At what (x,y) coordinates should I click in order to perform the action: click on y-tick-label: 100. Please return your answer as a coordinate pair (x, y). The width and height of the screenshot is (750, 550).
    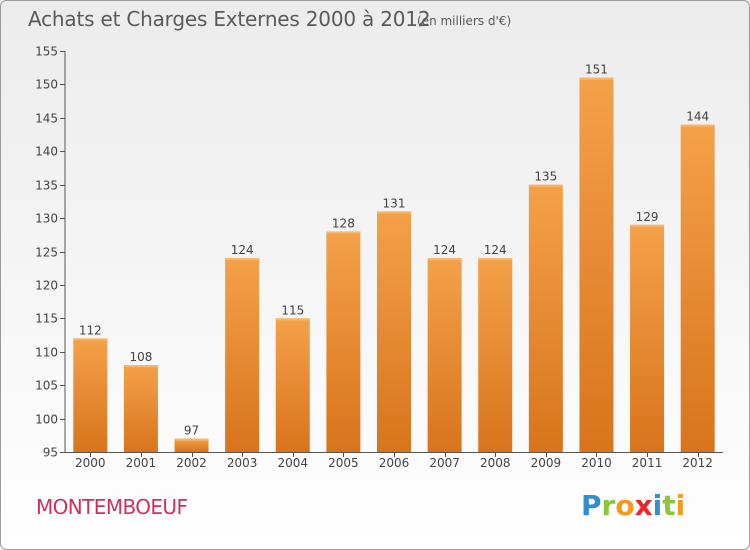
    Looking at the image, I should click on (46, 420).